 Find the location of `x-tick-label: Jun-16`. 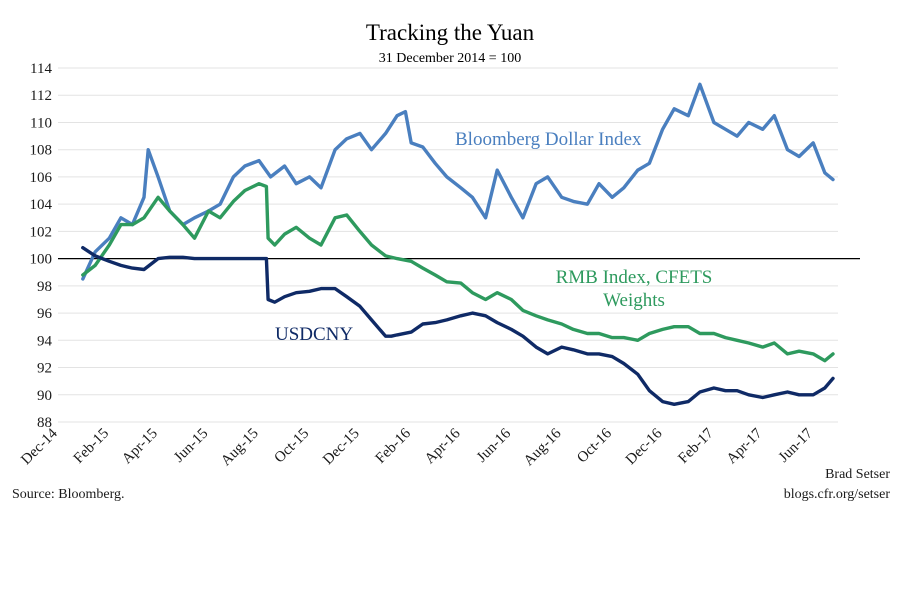

x-tick-label: Jun-16 is located at coordinates (494, 445).